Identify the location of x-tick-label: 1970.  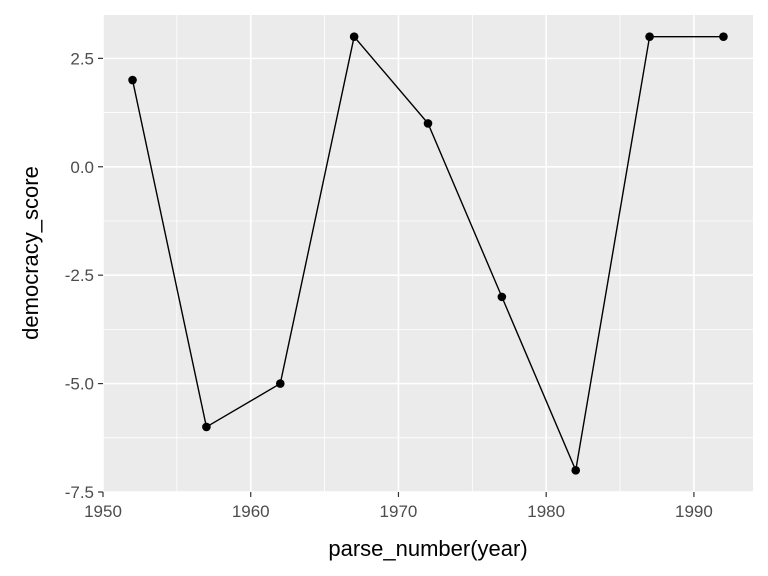
(399, 511).